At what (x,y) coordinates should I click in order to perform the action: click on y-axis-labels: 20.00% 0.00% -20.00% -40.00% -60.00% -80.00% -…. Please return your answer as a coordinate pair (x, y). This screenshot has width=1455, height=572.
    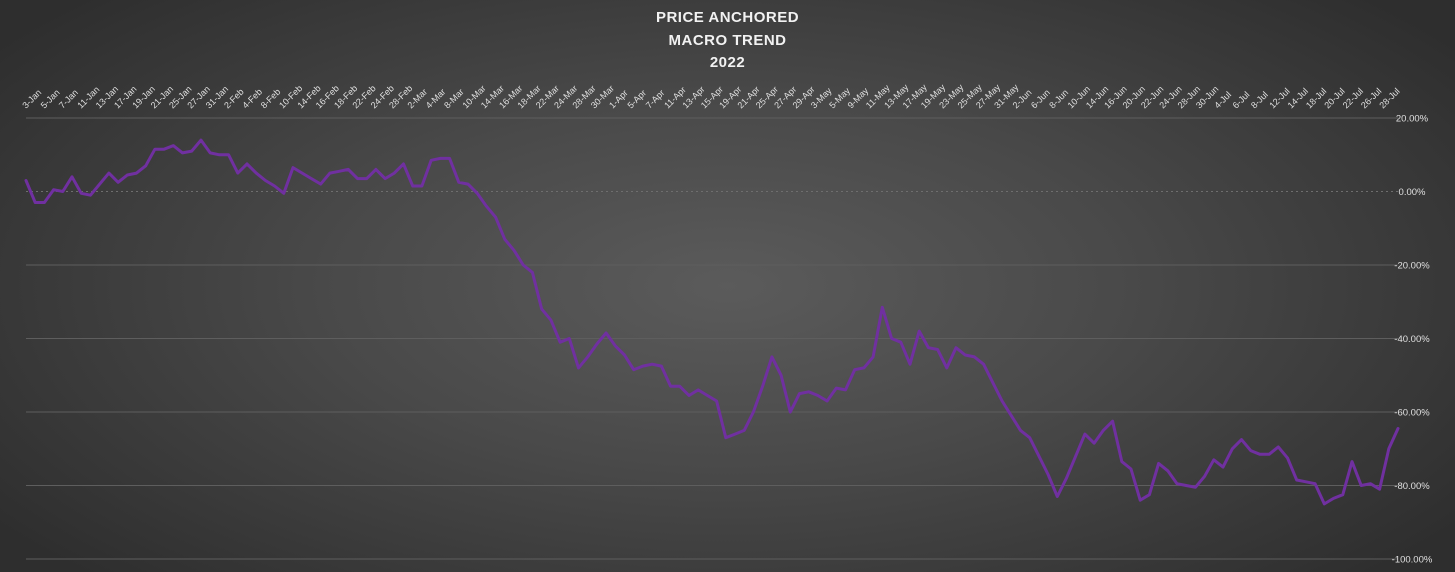
    Looking at the image, I should click on (1412, 340).